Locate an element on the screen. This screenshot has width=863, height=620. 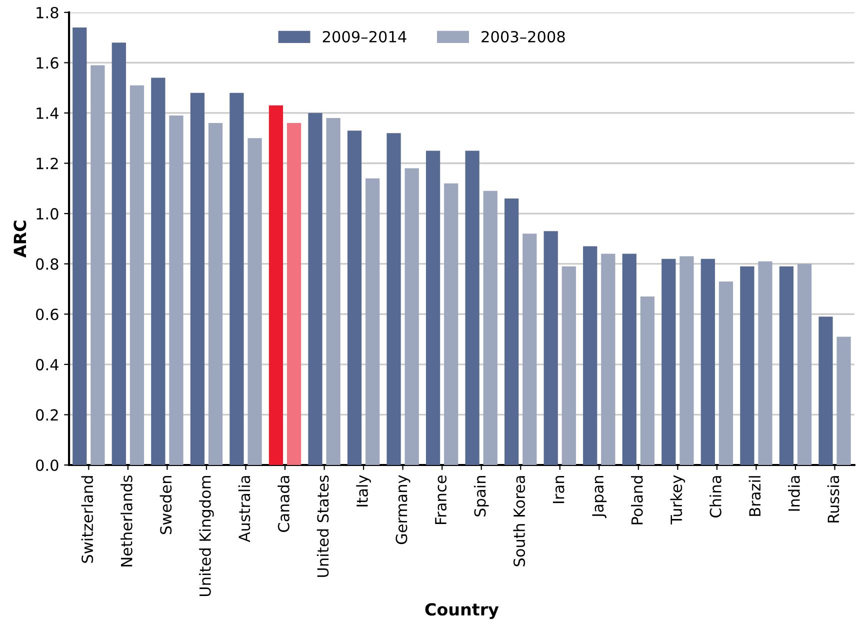
y-tick-label: 0.8 is located at coordinates (47, 264).